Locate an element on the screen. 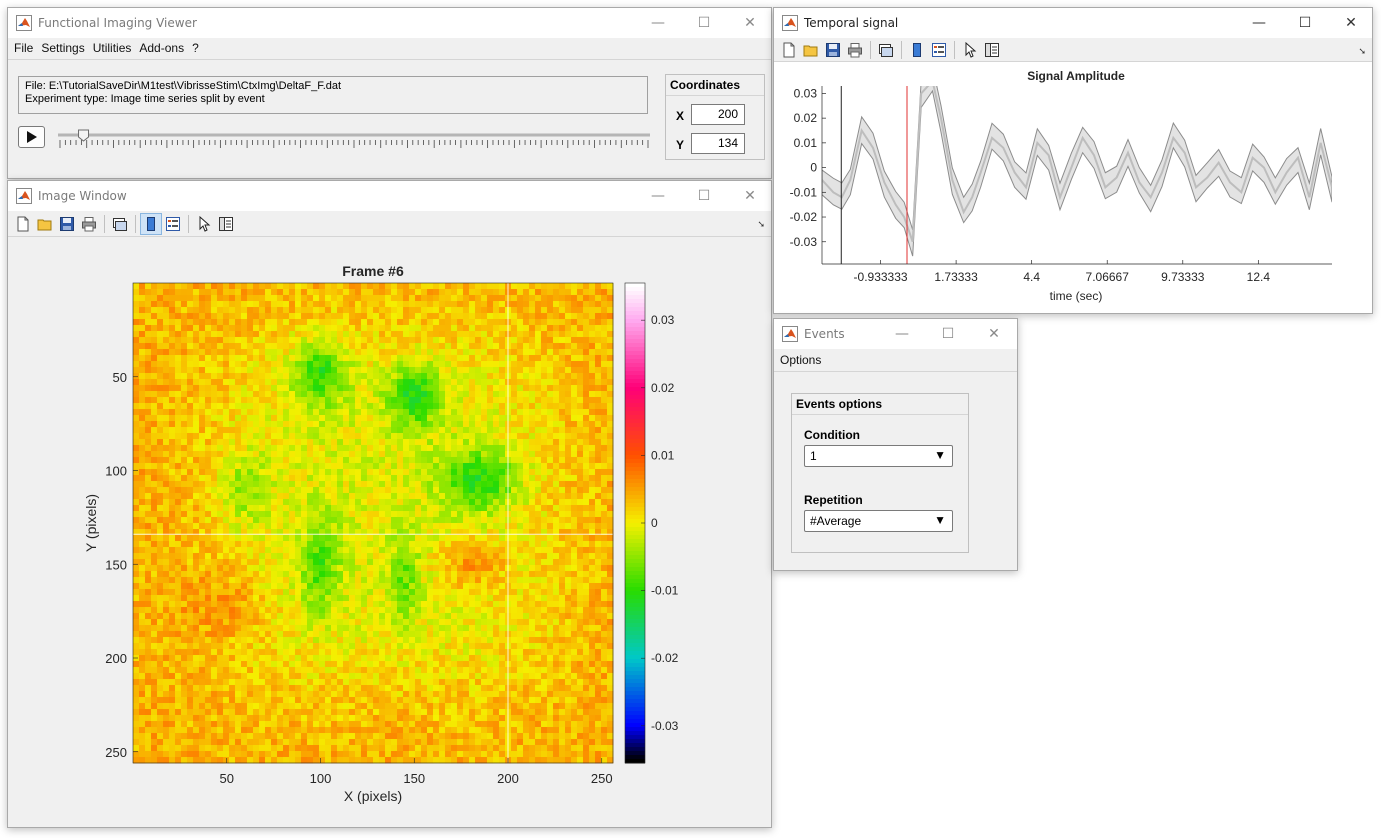 The image size is (1381, 838). y-tick-label: -0.02 is located at coordinates (804, 217).